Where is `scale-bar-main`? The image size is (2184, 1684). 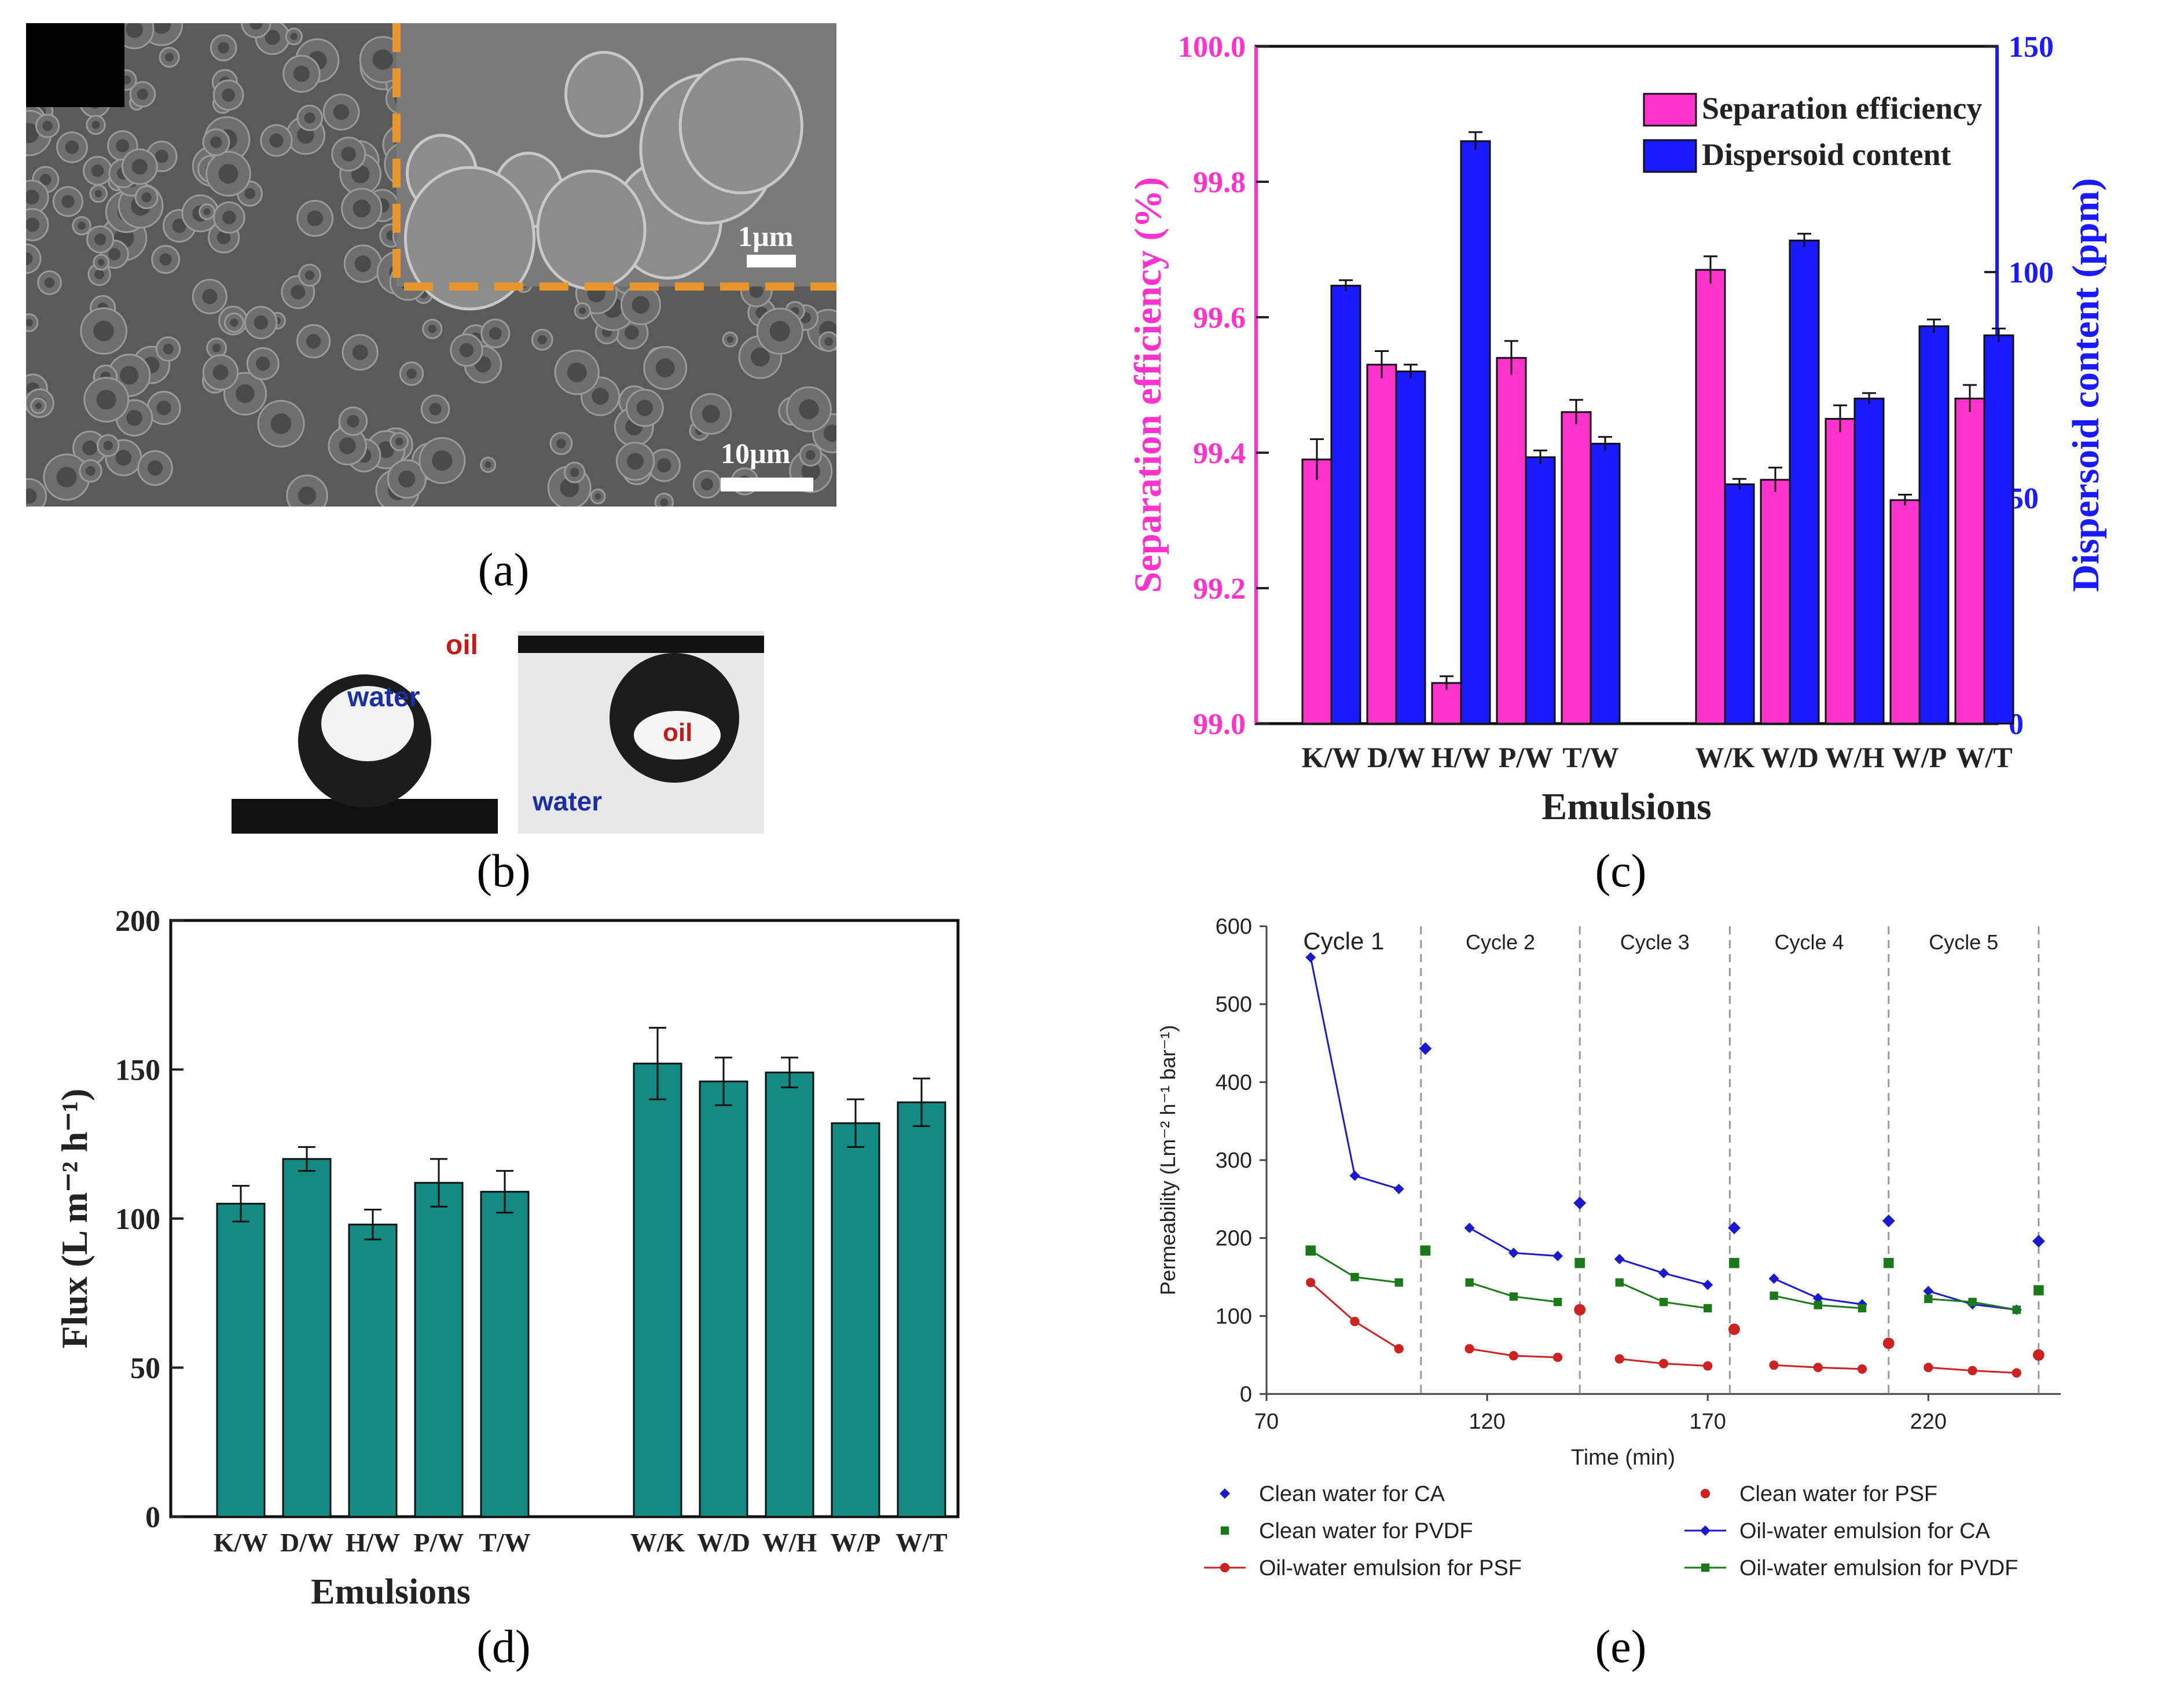
scale-bar-main is located at coordinates (767, 485).